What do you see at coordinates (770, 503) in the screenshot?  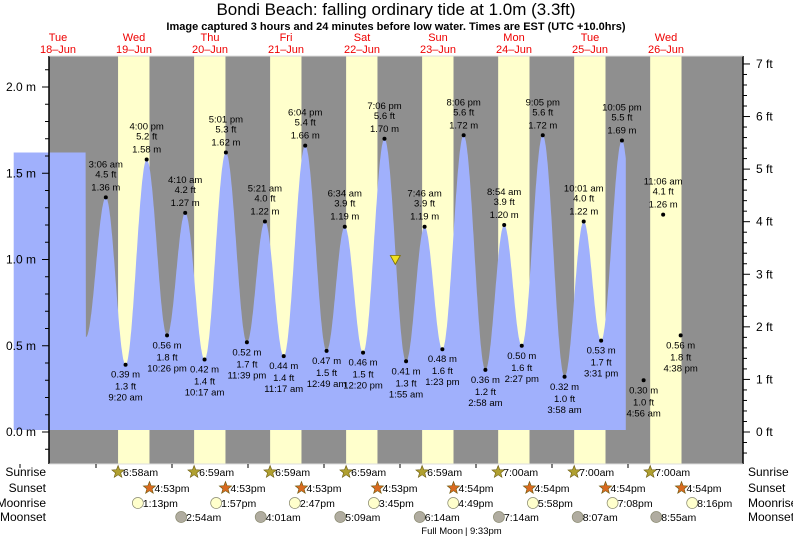 I see `row-label-right-moonrise: Moonrise` at bounding box center [770, 503].